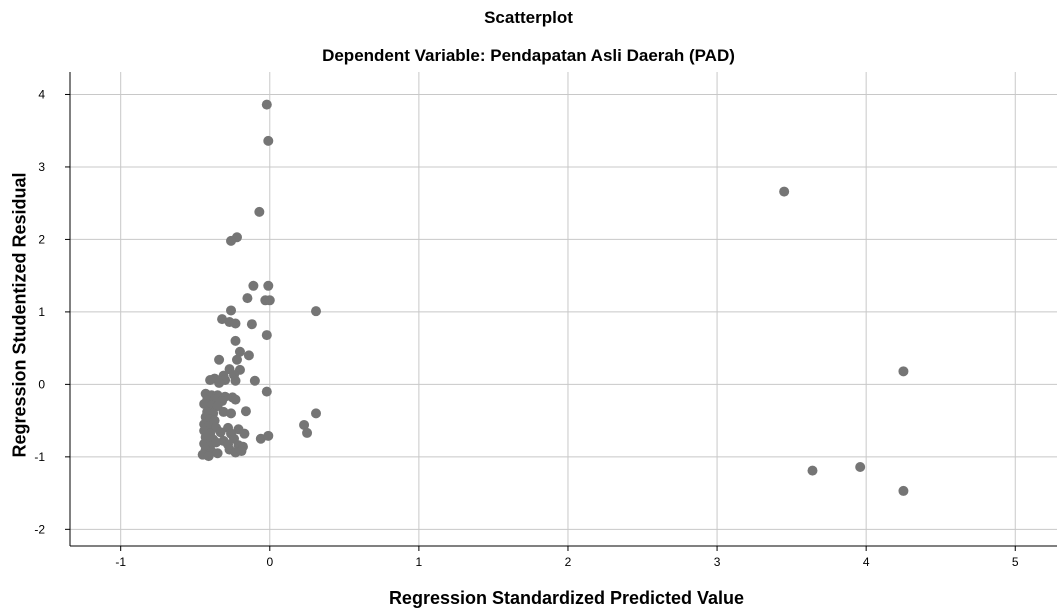  I want to click on y-tick-label: 1, so click(41, 312).